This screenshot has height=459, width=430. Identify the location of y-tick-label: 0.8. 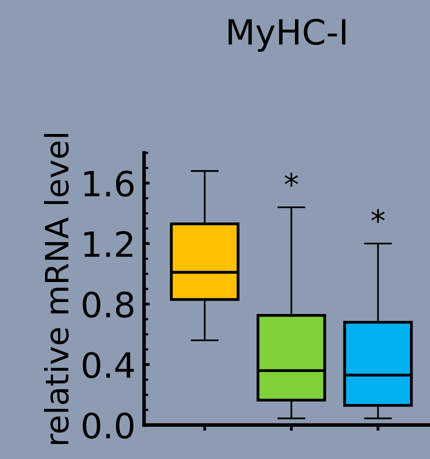
(108, 304).